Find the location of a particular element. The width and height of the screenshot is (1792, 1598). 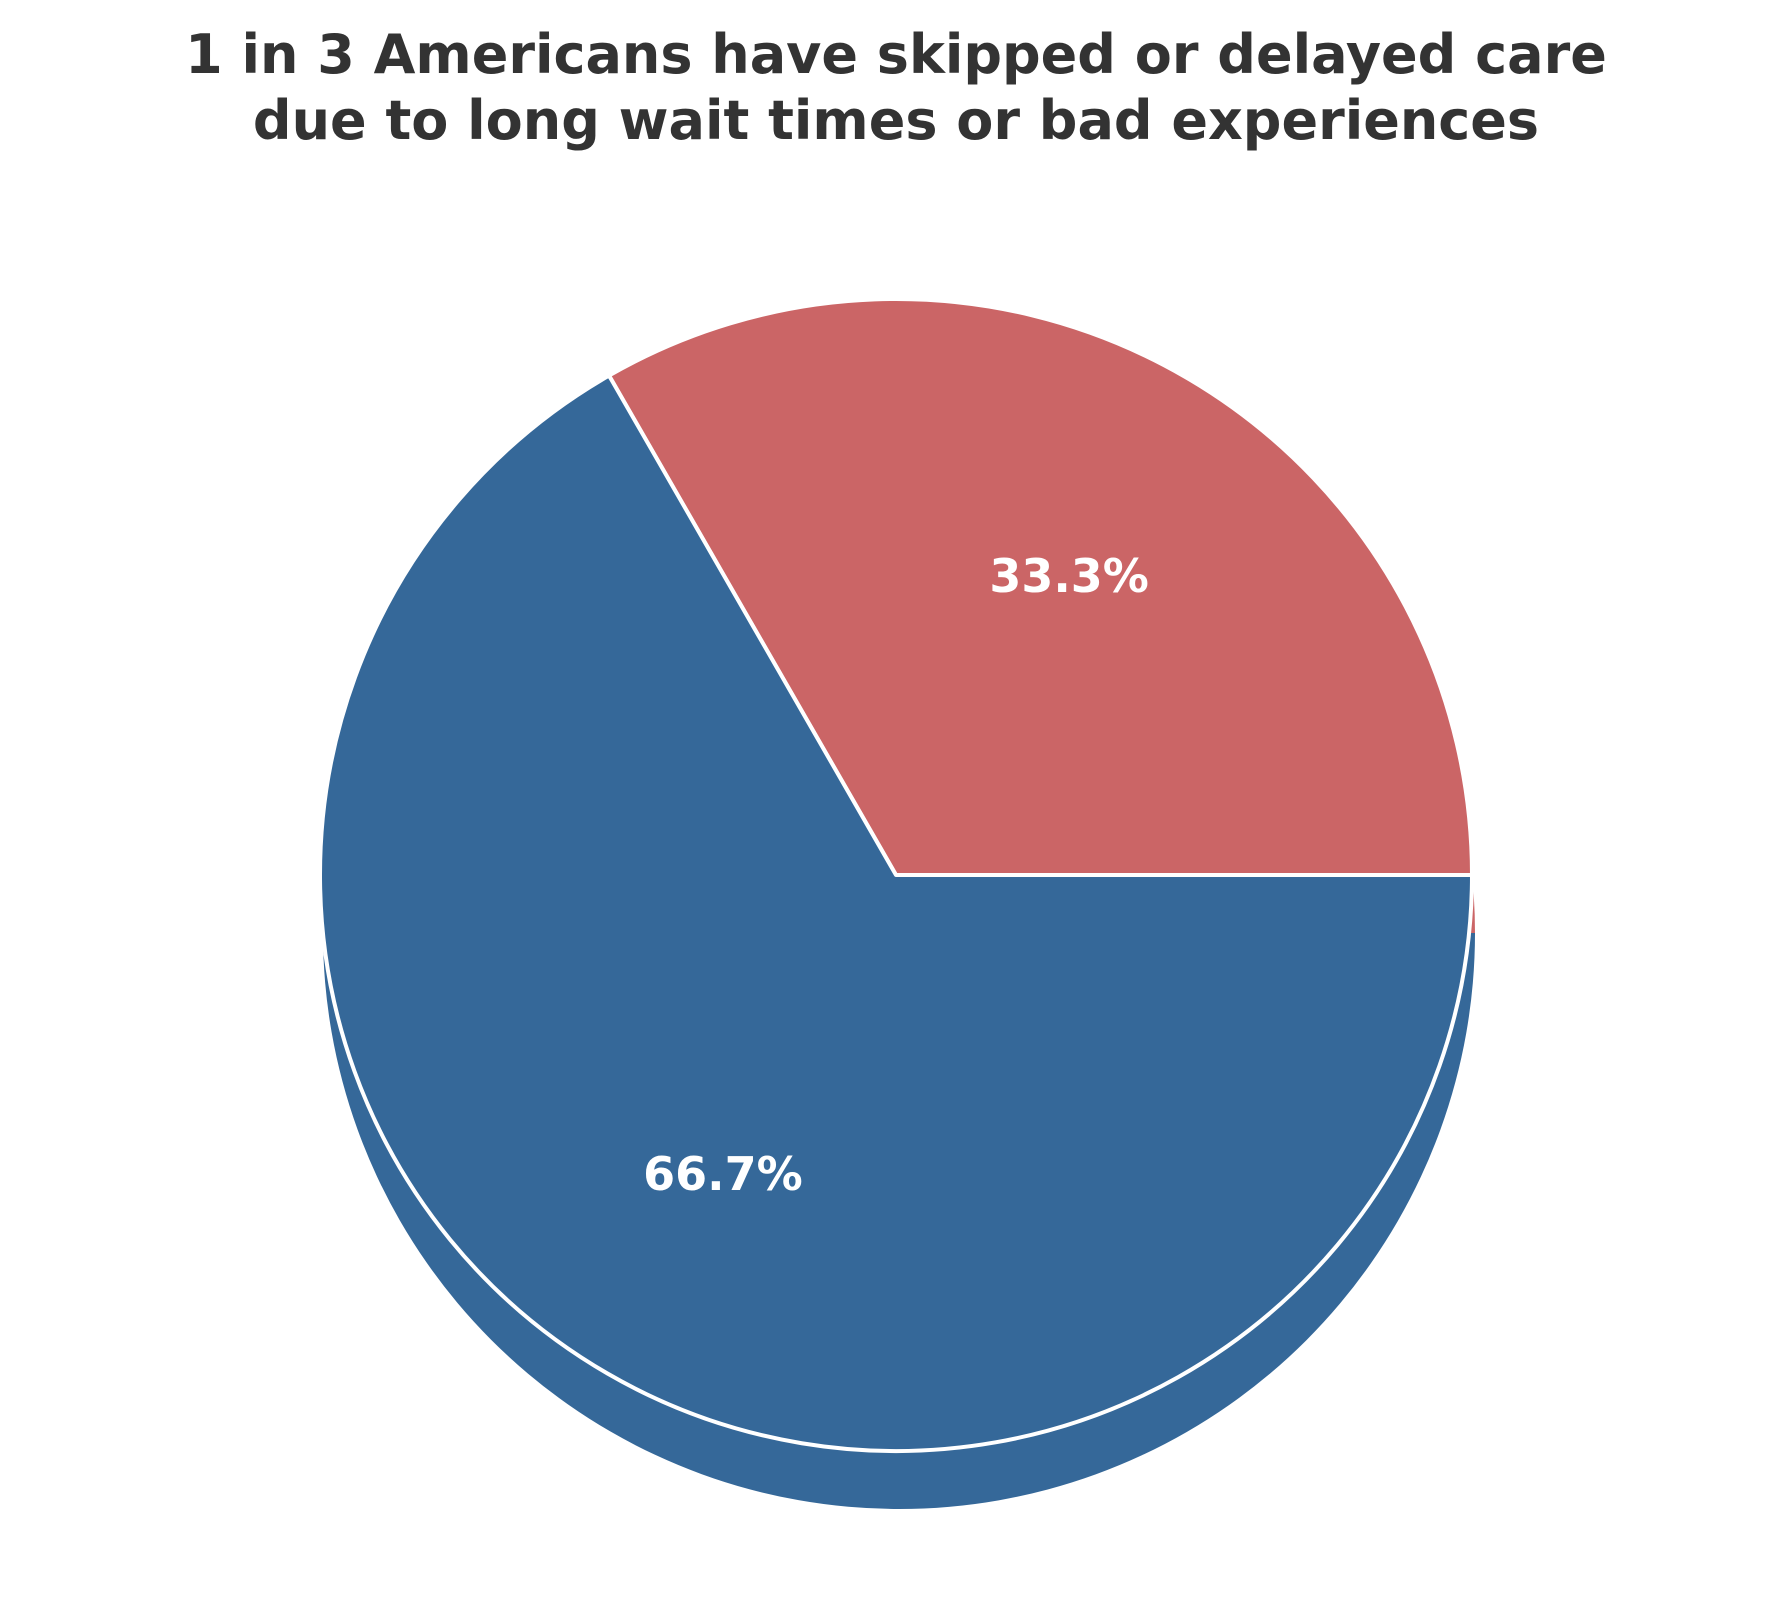

pie-slice-label-0: 33.3% is located at coordinates (1069, 576).